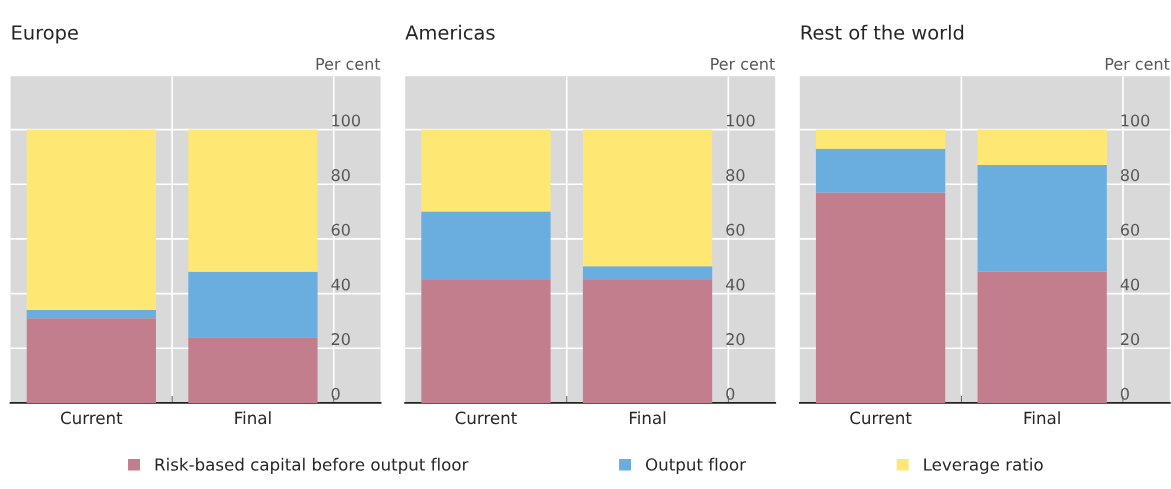 The height and width of the screenshot is (489, 1171). Describe the element at coordinates (450, 32) in the screenshot. I see `chart-title: Americas` at that location.